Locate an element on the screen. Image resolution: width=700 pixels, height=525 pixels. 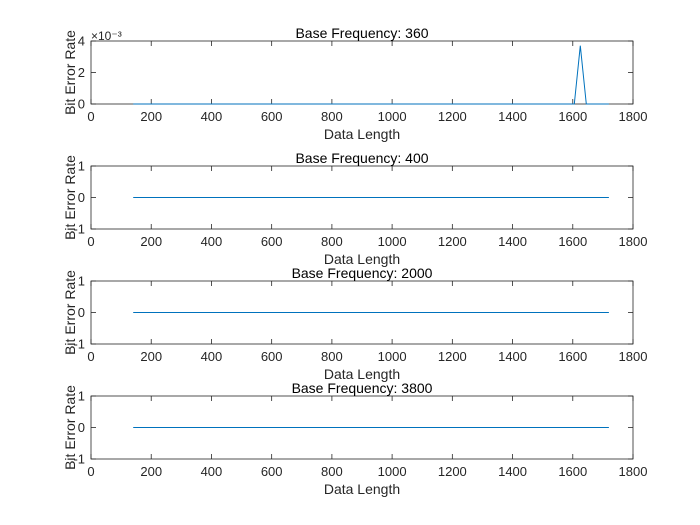
series-line is located at coordinates (371, 75).